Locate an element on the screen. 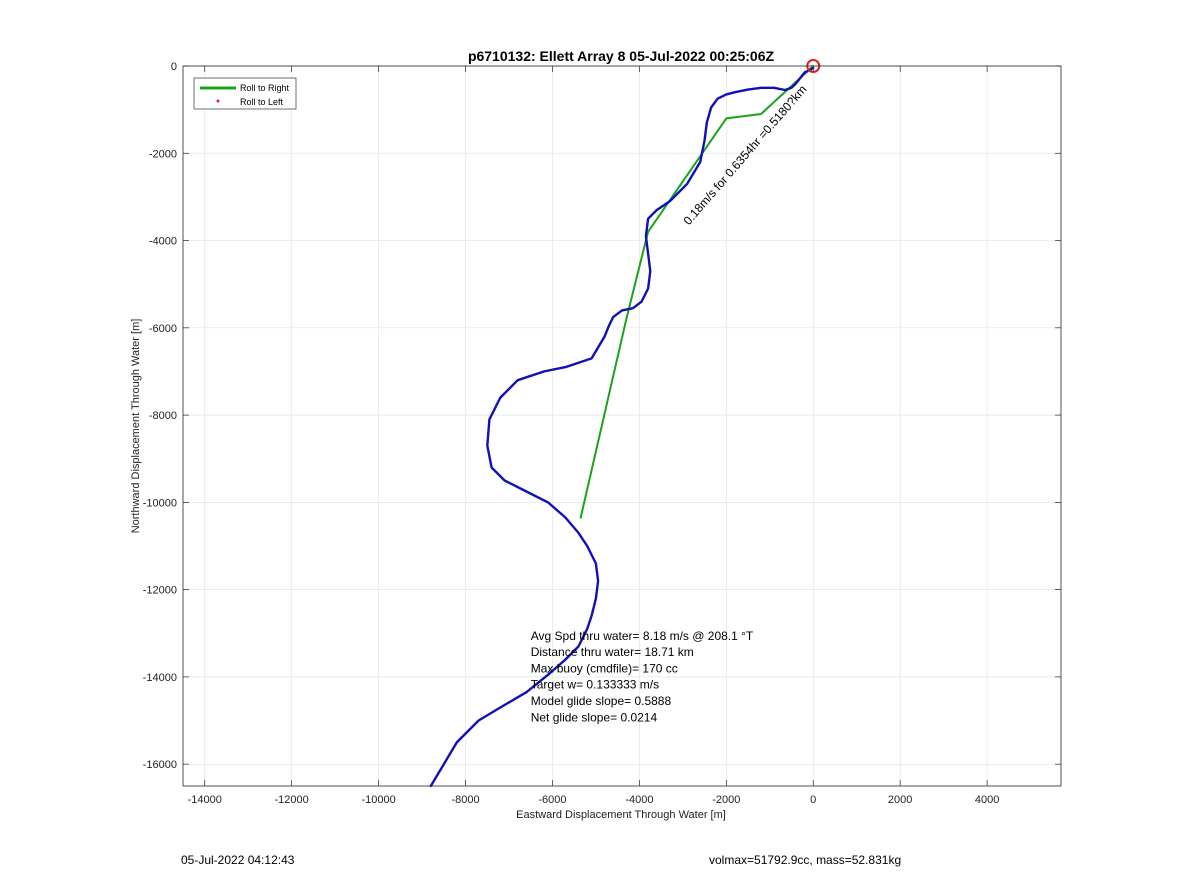  y-axis-label: Northward Displacement Through Water [m] is located at coordinates (136, 426).